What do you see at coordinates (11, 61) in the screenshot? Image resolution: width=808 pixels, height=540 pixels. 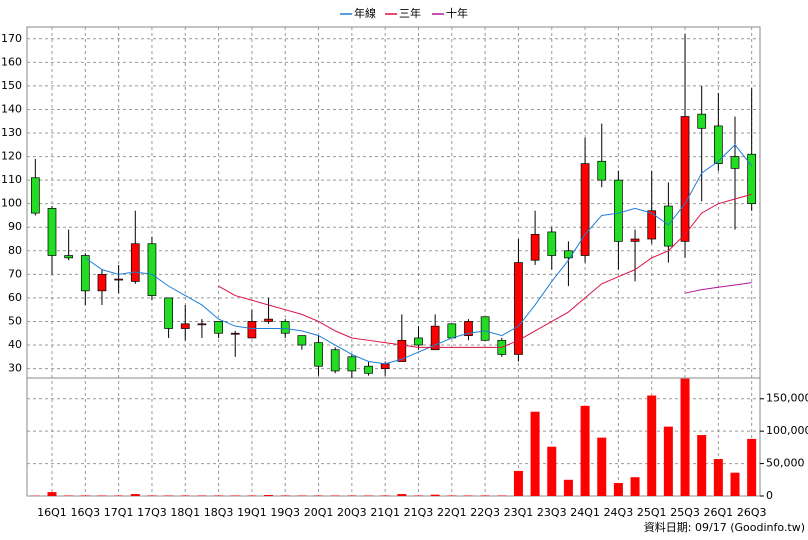 I see `y-tick-label: 160` at bounding box center [11, 61].